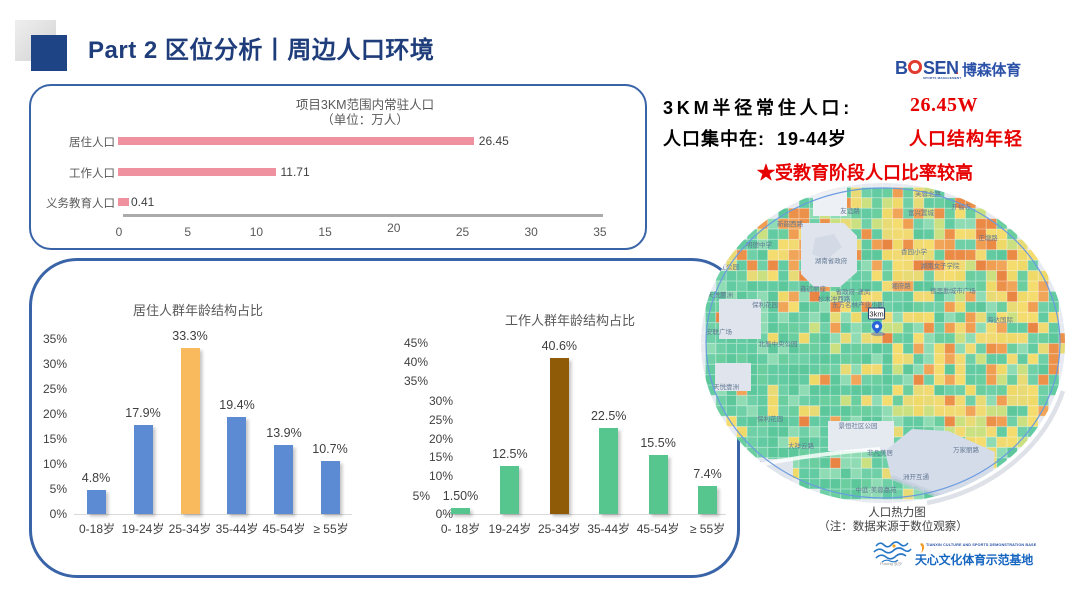 Image resolution: width=1080 pixels, height=608 pixels. I want to click on svg-text: 万家丽路, so click(966, 449).